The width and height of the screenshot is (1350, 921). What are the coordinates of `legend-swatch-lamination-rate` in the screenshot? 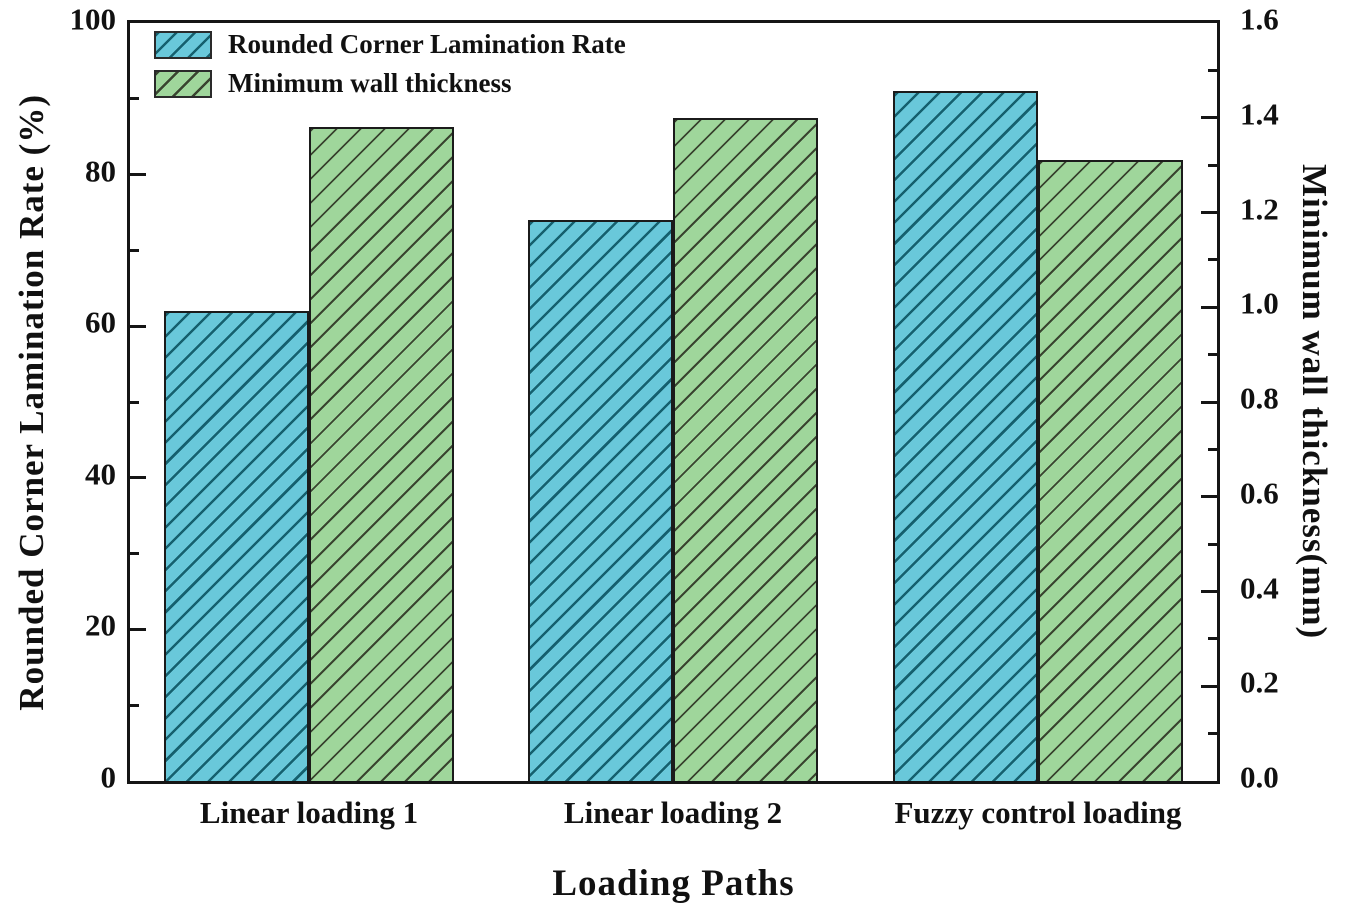 It's located at (183, 44).